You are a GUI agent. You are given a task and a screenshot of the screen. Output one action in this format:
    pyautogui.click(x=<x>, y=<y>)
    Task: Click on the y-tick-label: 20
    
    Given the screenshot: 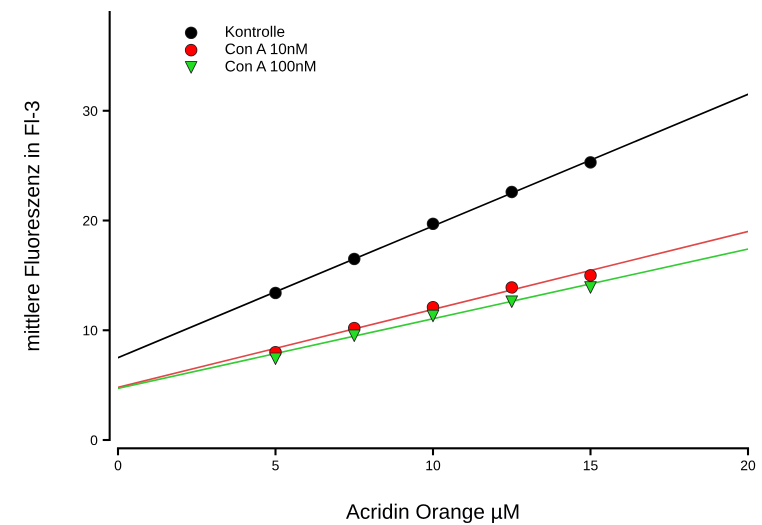 What is the action you would take?
    pyautogui.click(x=90, y=221)
    